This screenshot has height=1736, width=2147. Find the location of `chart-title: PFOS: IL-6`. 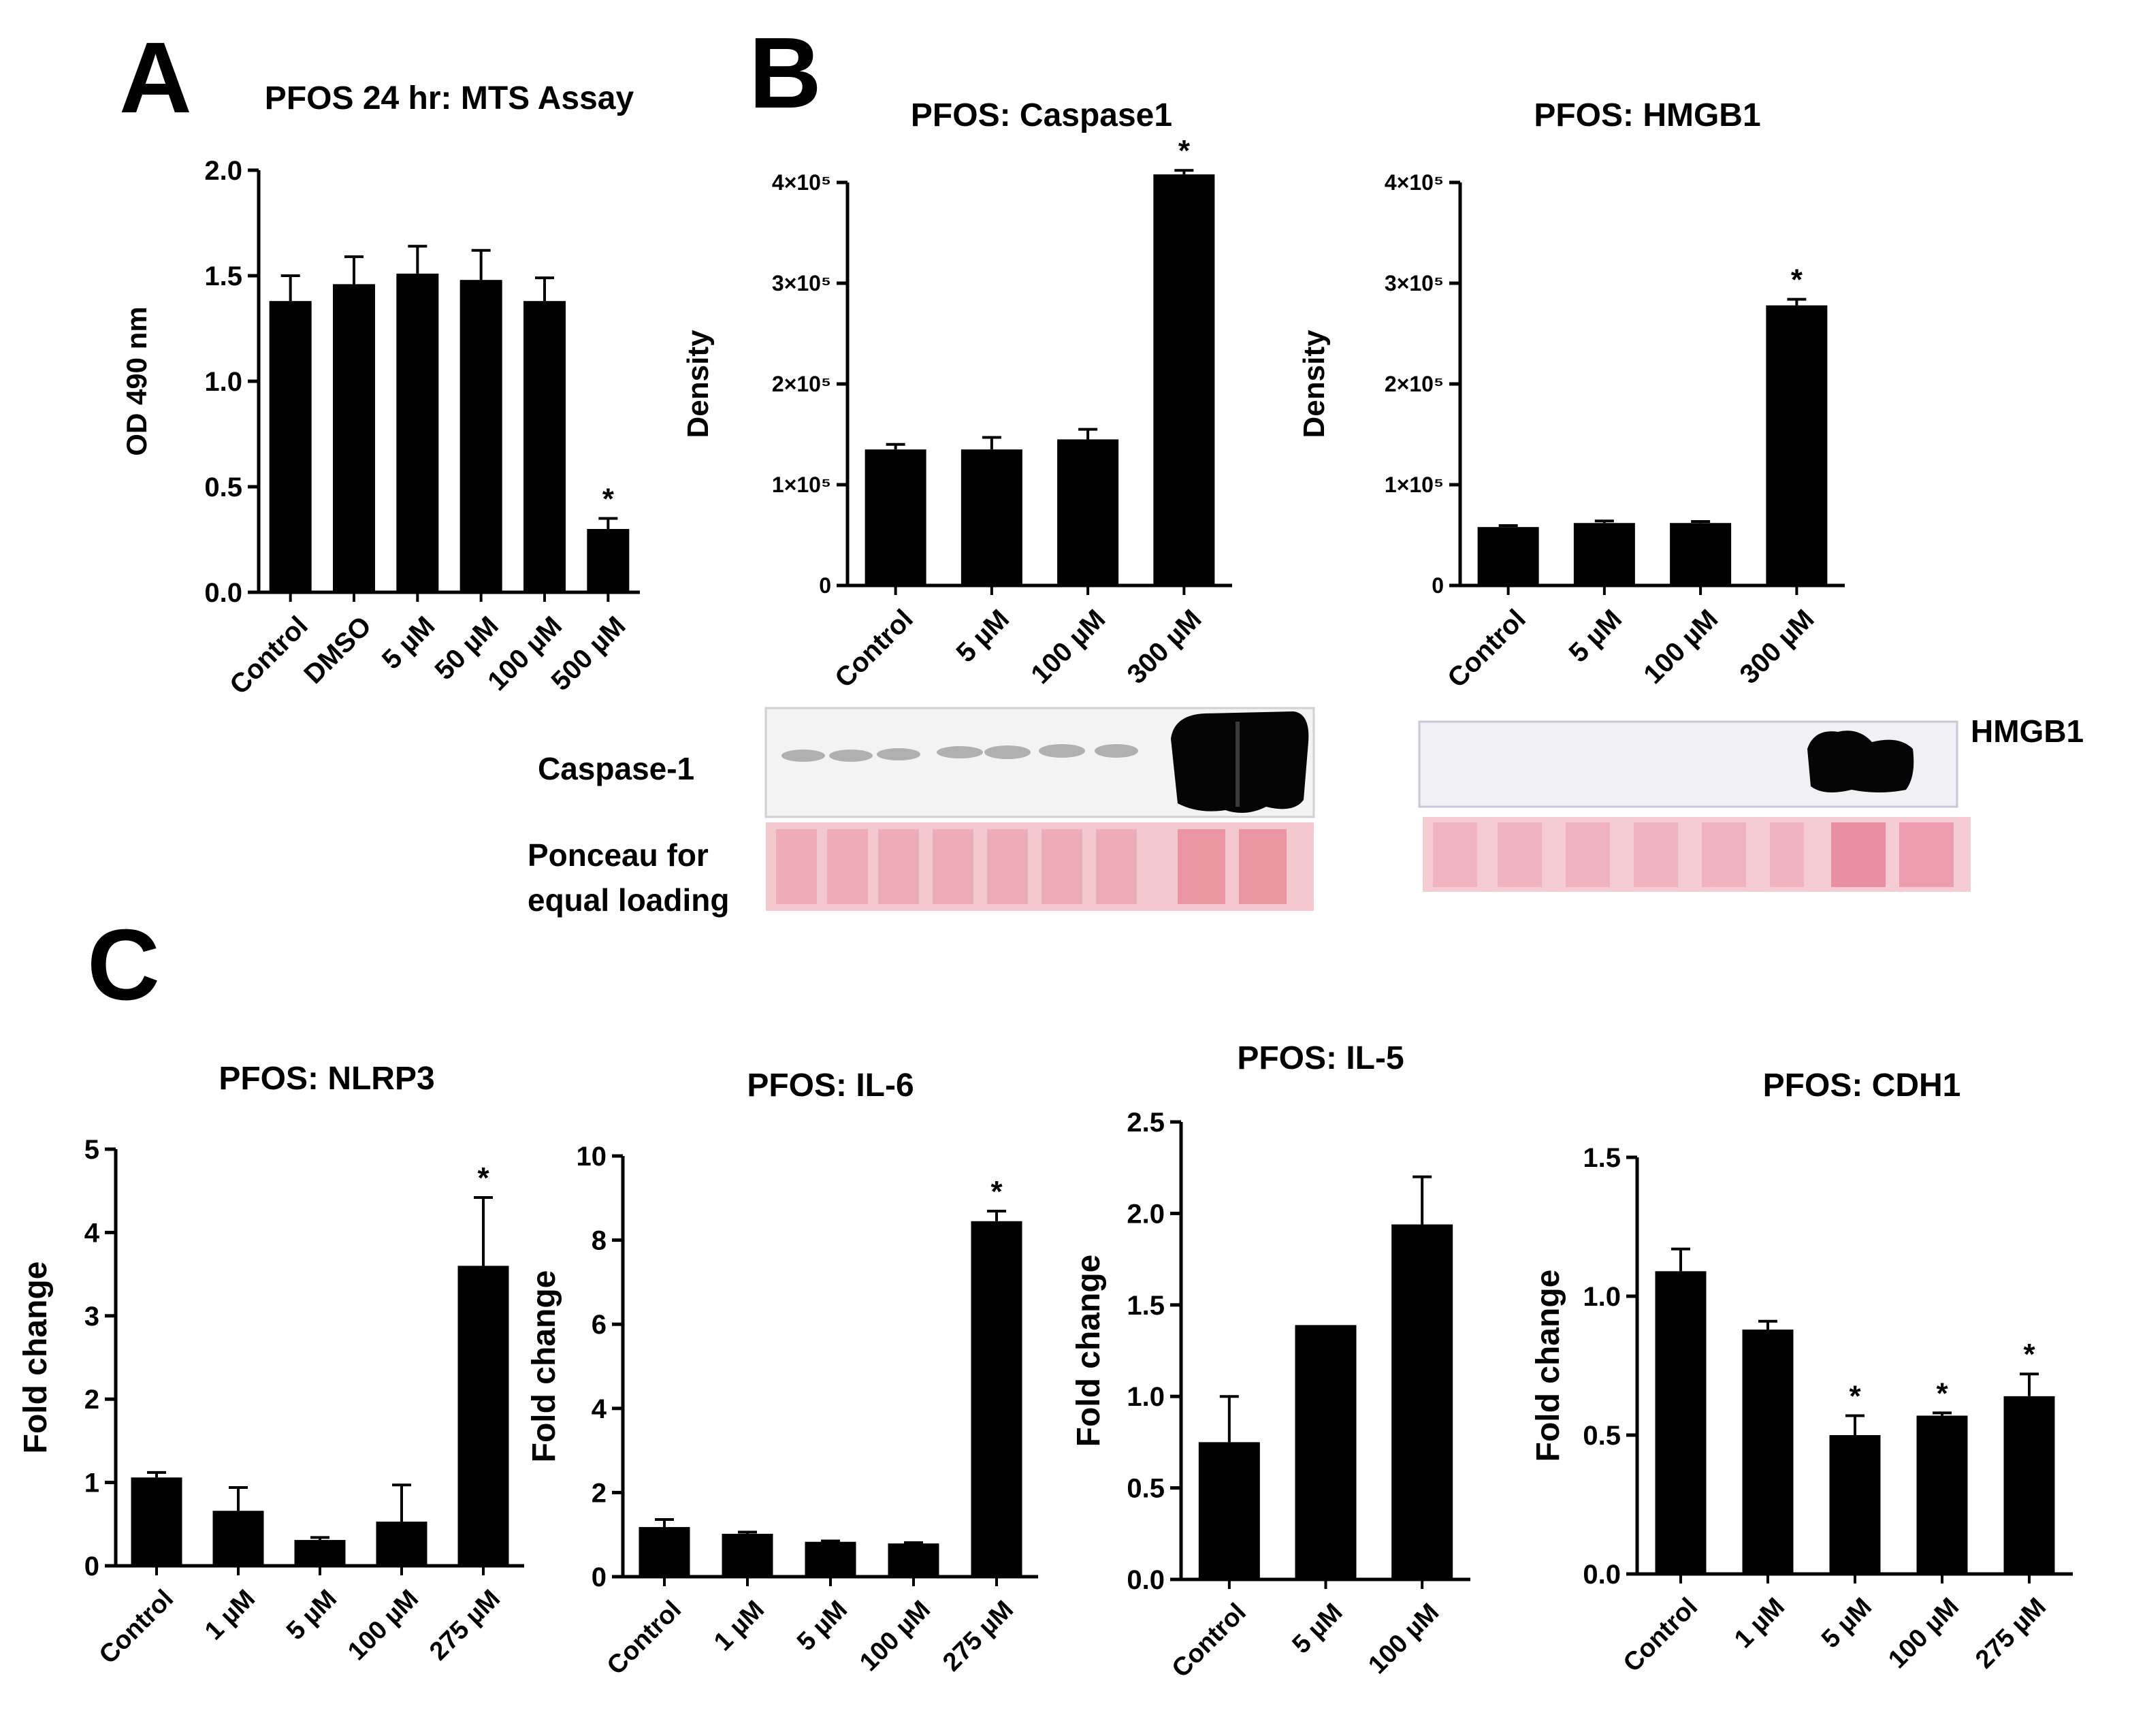

chart-title: PFOS: IL-6 is located at coordinates (830, 1085).